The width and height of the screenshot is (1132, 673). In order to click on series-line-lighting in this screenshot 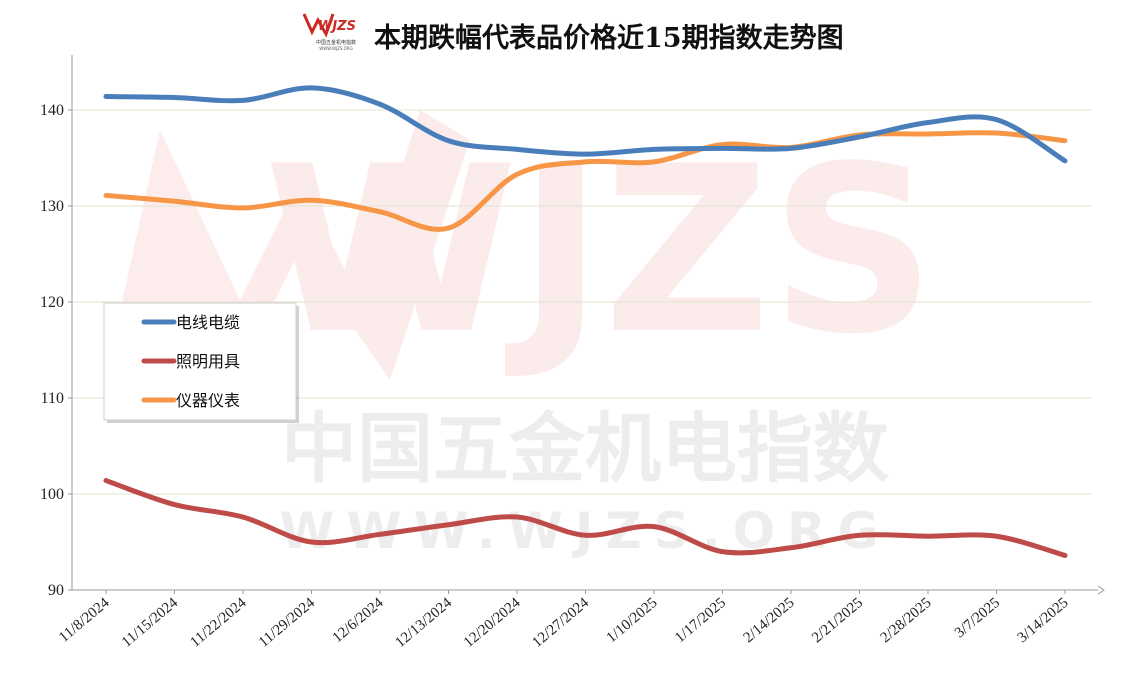, I will do `click(585, 518)`.